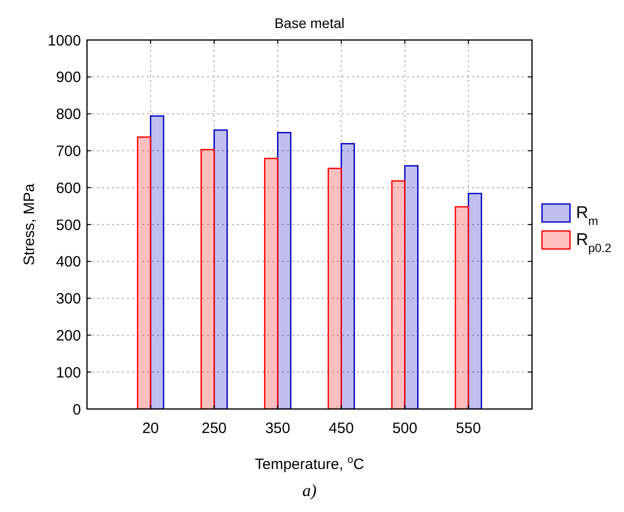  Describe the element at coordinates (68, 299) in the screenshot. I see `y-tick-label: 300` at that location.